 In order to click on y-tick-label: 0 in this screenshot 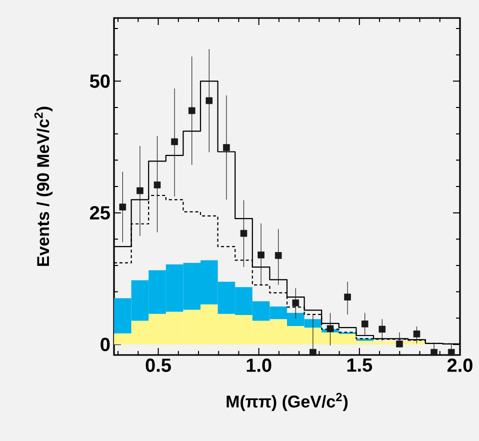, I will do `click(105, 345)`.